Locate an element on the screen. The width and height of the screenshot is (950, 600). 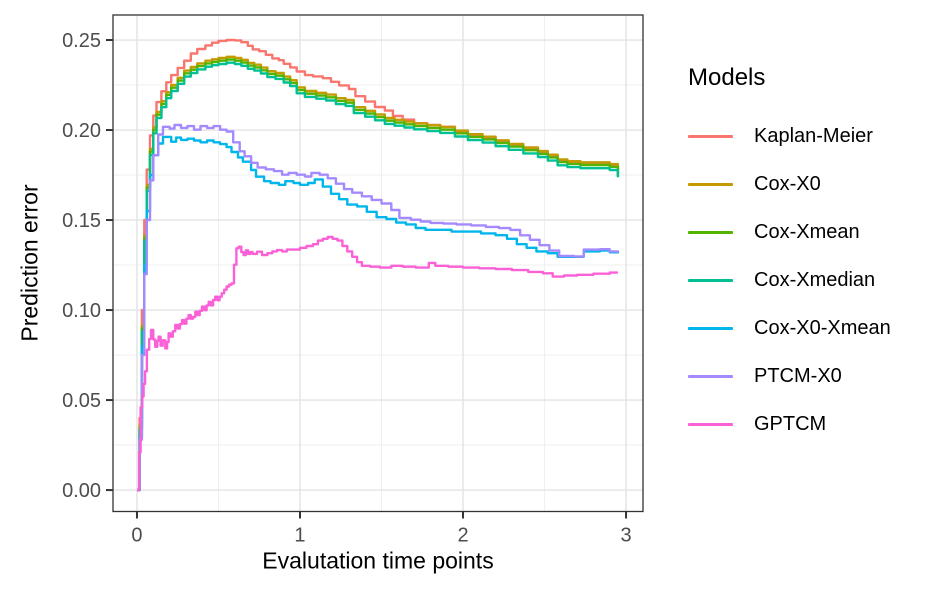
legend-item-cox-xmean: Cox-Xmean is located at coordinates (813, 232).